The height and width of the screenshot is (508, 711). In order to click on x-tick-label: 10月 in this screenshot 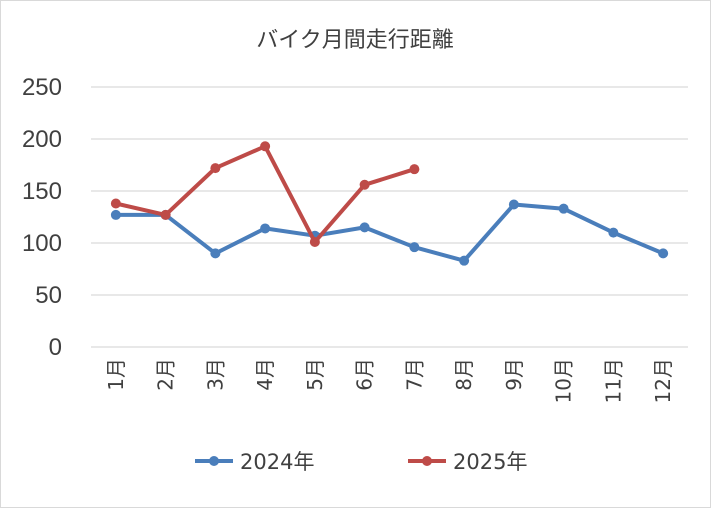, I will do `click(564, 380)`.